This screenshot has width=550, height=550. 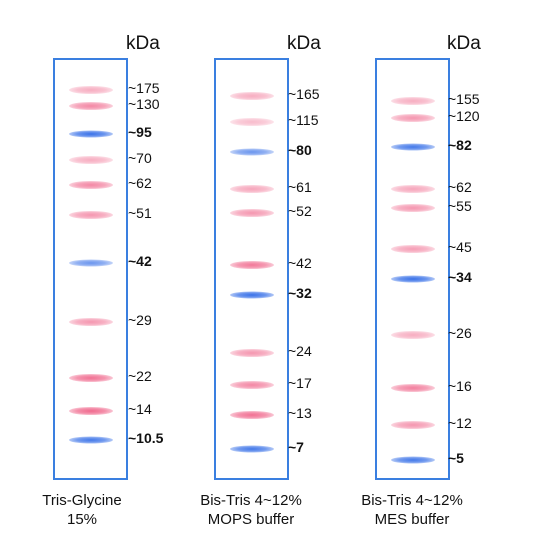 What do you see at coordinates (300, 211) in the screenshot?
I see `marker-label: ~52` at bounding box center [300, 211].